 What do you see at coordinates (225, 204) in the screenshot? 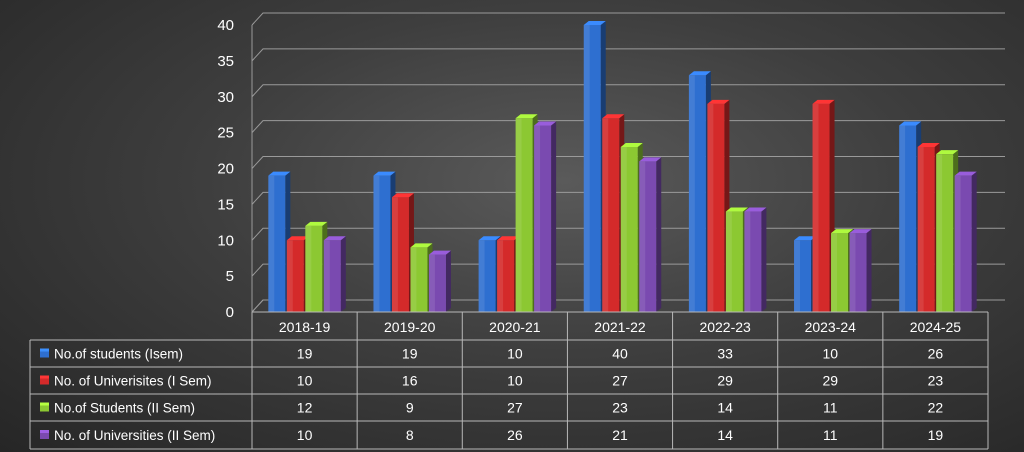
I see `y-tick-label: 15` at bounding box center [225, 204].